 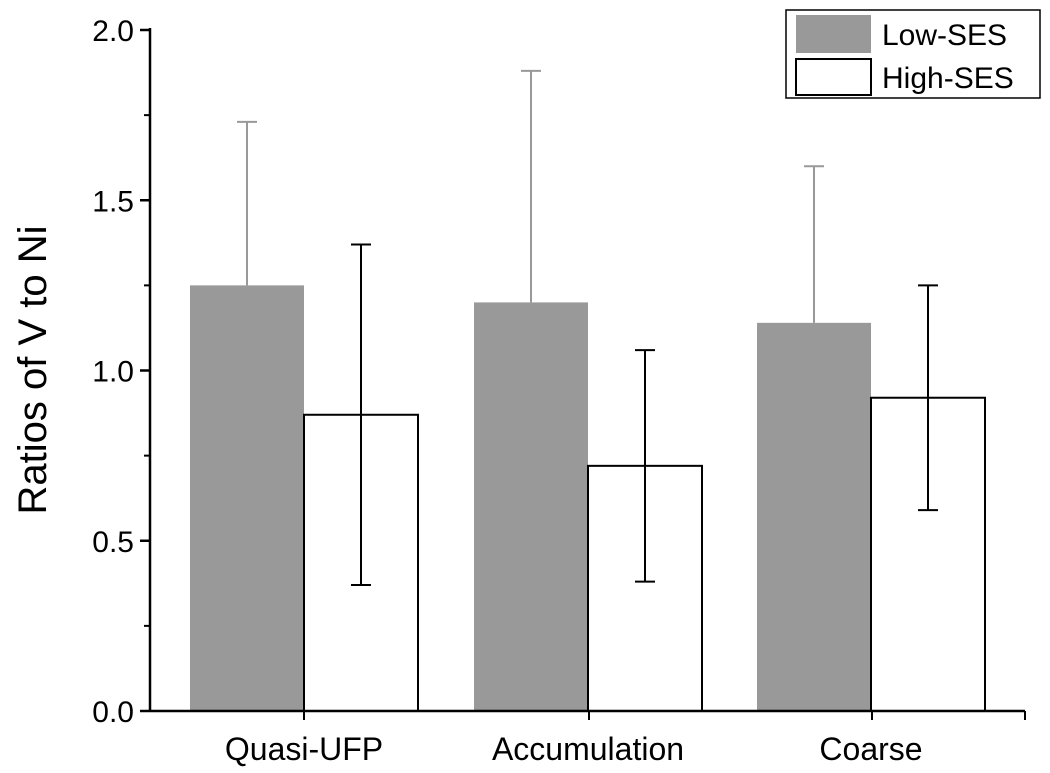 What do you see at coordinates (870, 749) in the screenshot?
I see `x-tick-label-2: Coarse` at bounding box center [870, 749].